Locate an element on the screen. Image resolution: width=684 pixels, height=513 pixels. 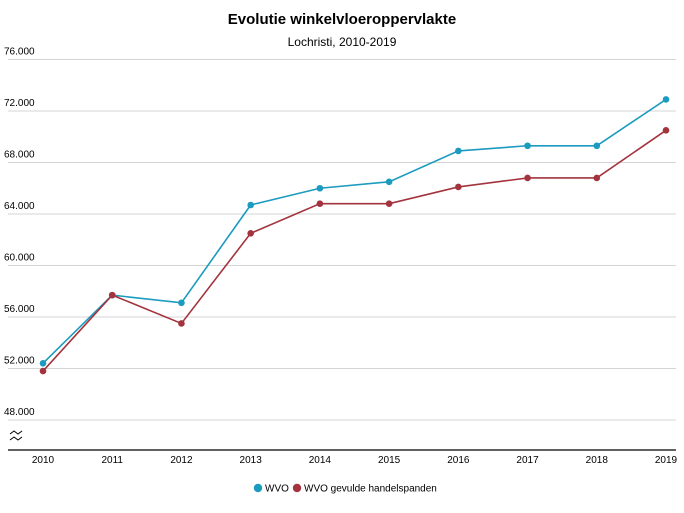
x-axis: 2010 2011 2012 2013 2014 2015 2016 2017 2018 2019 is located at coordinates (355, 460).